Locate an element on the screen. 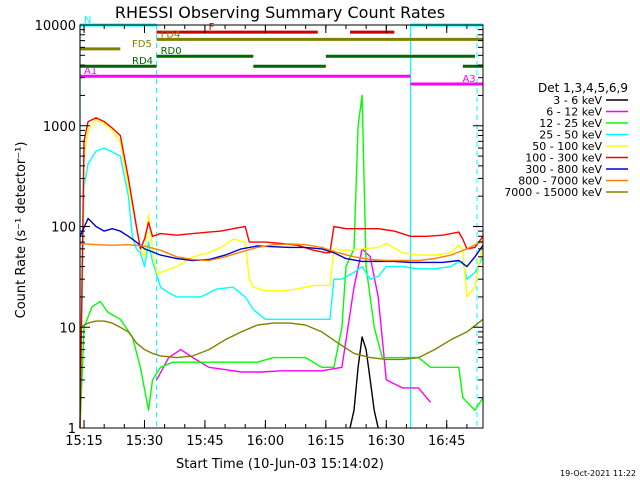 The width and height of the screenshot is (640, 480). flag-label-fd5: FD5 is located at coordinates (142, 44).